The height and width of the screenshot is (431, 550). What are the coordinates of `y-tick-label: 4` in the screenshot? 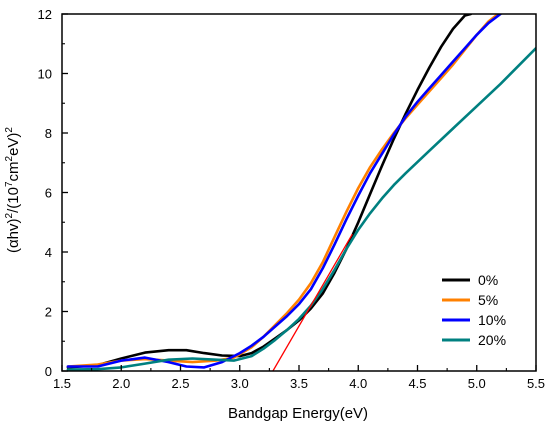 It's located at (48, 252).